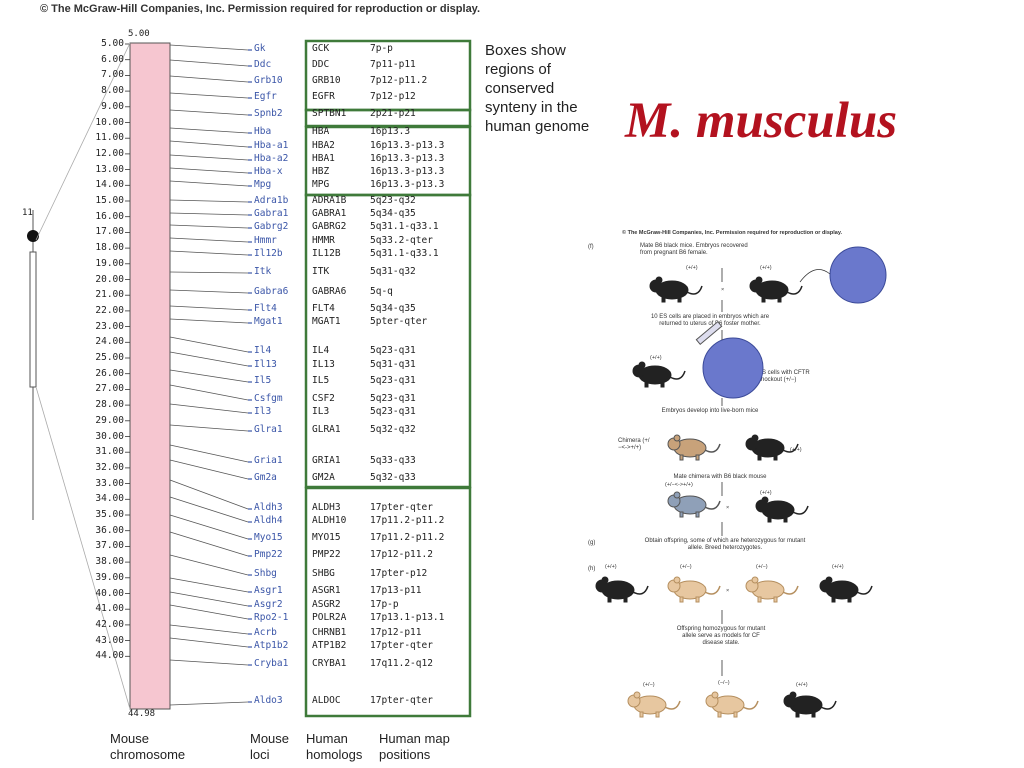 This screenshot has height=768, width=1024. I want to click on human-map-position: 5q33.2-qter, so click(401, 240).